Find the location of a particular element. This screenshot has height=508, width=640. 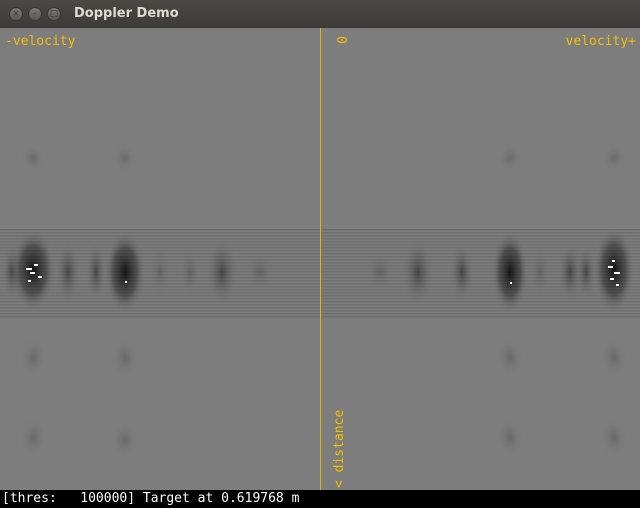

maximize-button: □ is located at coordinates (54, 14).